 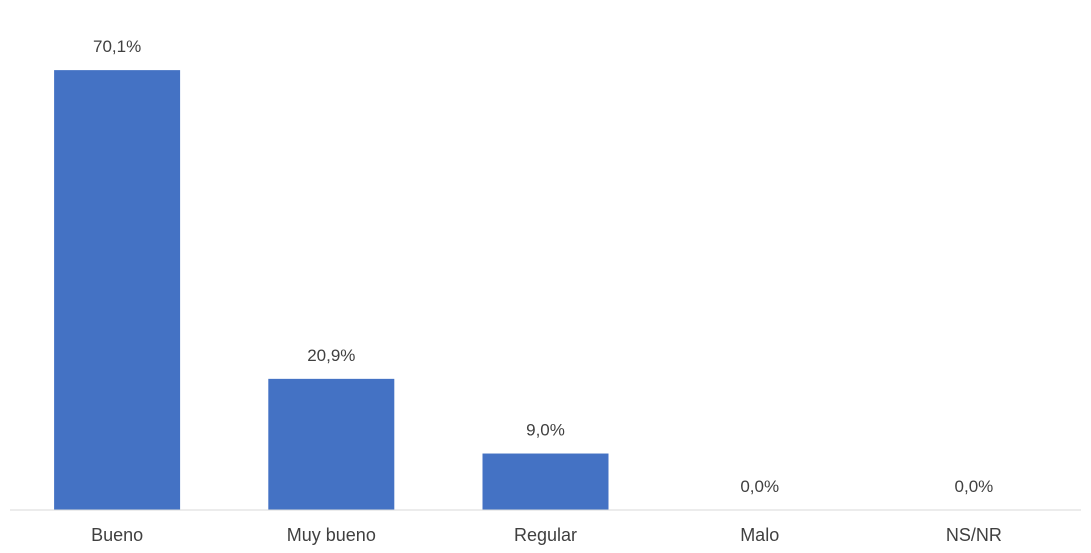 What do you see at coordinates (117, 46) in the screenshot?
I see `data-label-0: 70,1%` at bounding box center [117, 46].